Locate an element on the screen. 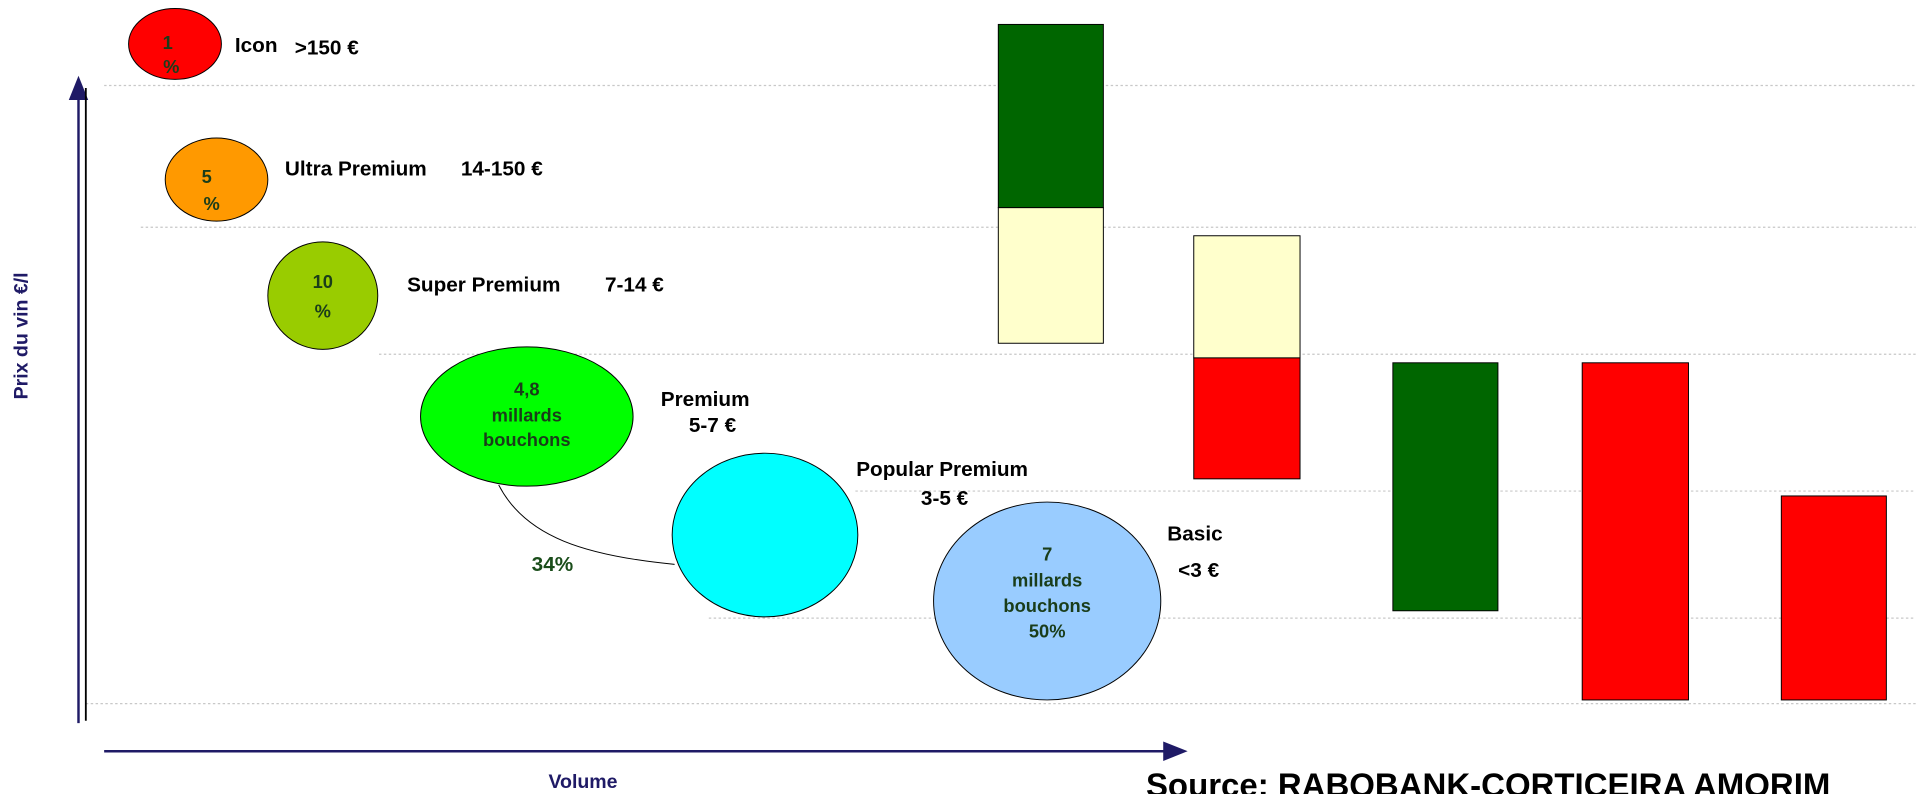 This screenshot has width=1916, height=794. segment-price: <3 € is located at coordinates (1198, 570).